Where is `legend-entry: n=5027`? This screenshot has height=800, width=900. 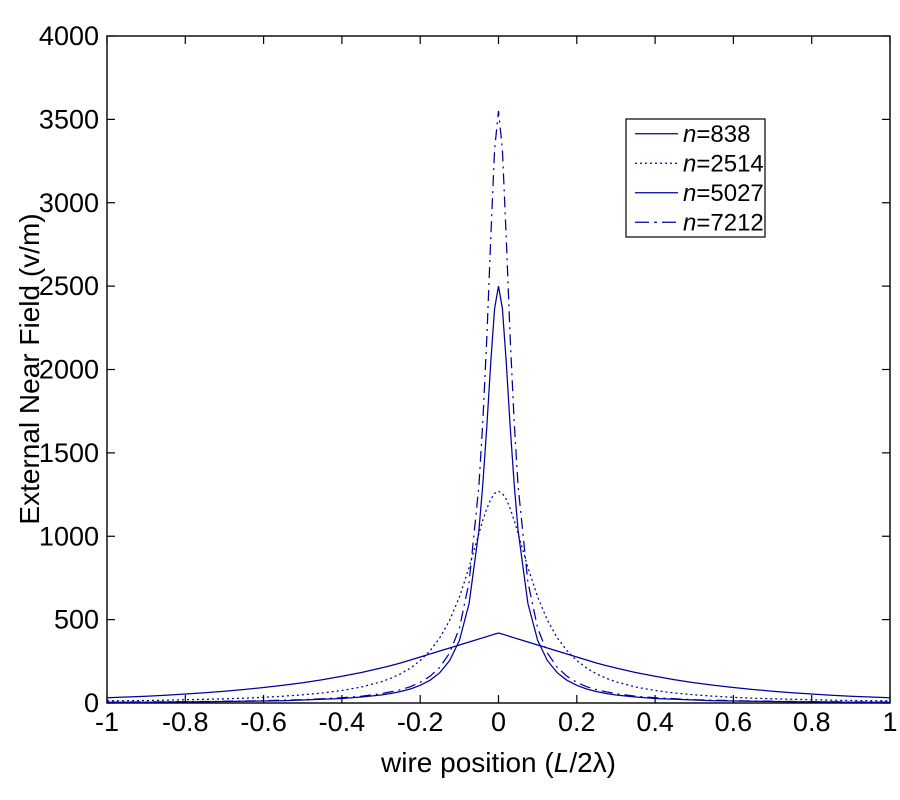 legend-entry: n=5027 is located at coordinates (699, 193).